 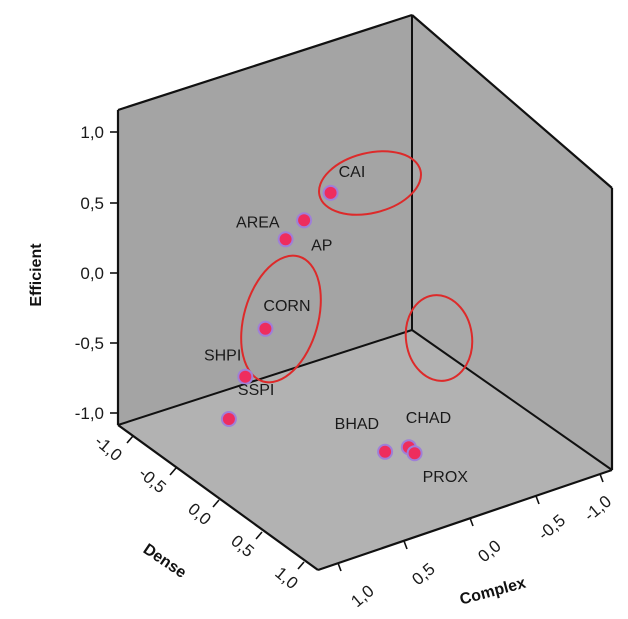 I want to click on dense-tick-label: -1,0, so click(x=108, y=448).